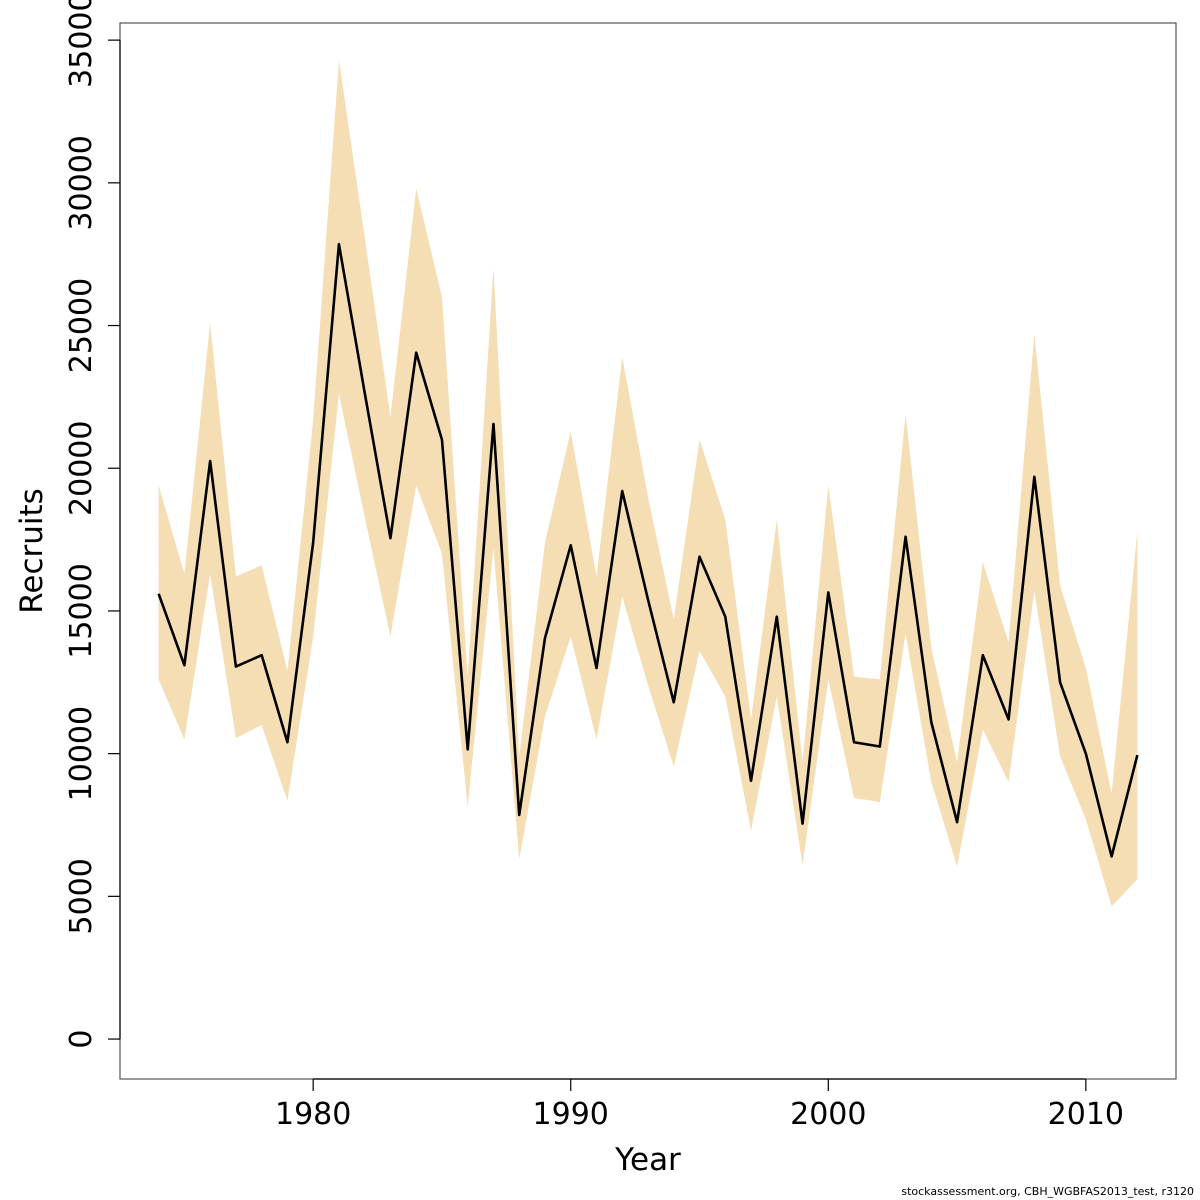  What do you see at coordinates (32, 551) in the screenshot?
I see `y-axis-title: Recruits` at bounding box center [32, 551].